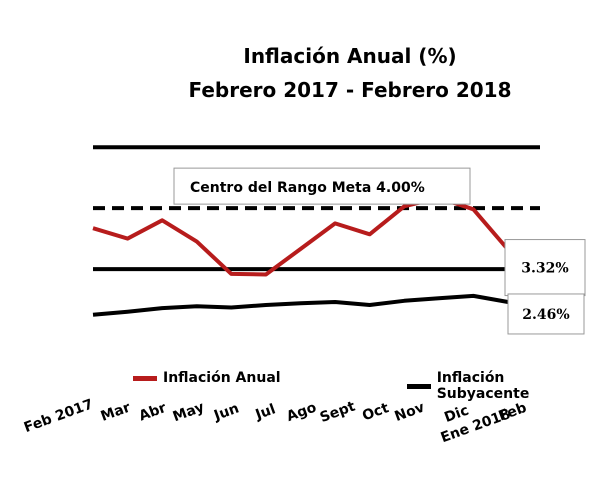  What do you see at coordinates (153, 412) in the screenshot?
I see `x-tick-label-2: Abr` at bounding box center [153, 412].